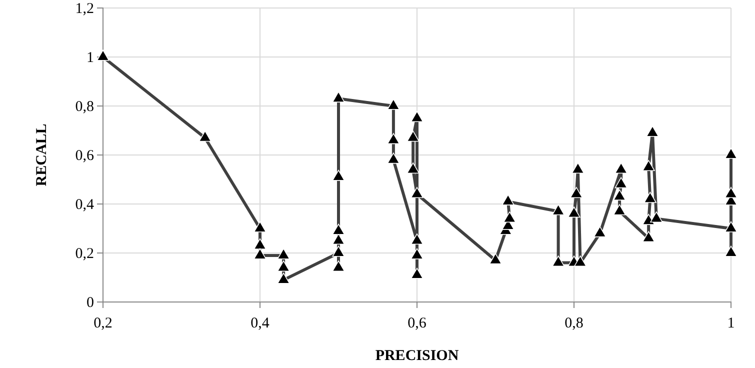 Image resolution: width=755 pixels, height=368 pixels. Describe the element at coordinates (84, 156) in the screenshot. I see `y-tick-label: 0,6` at that location.